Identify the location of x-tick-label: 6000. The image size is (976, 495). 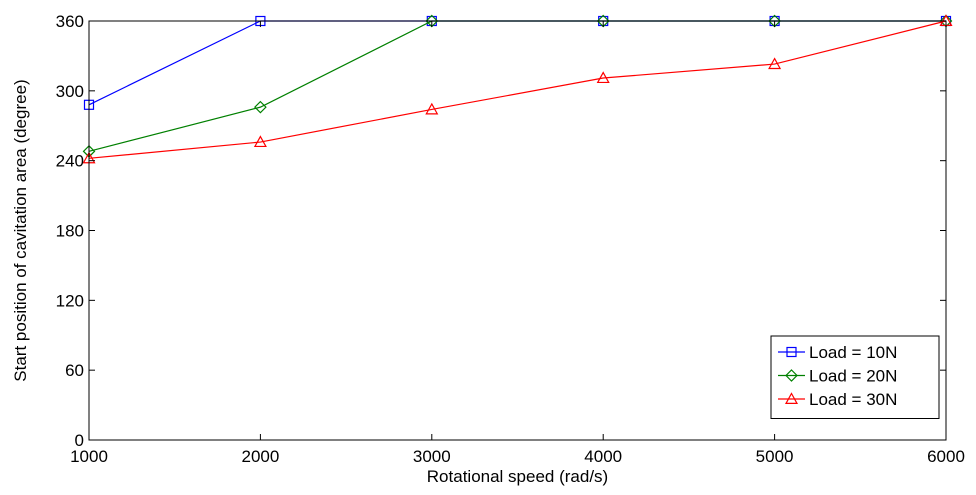
(946, 456).